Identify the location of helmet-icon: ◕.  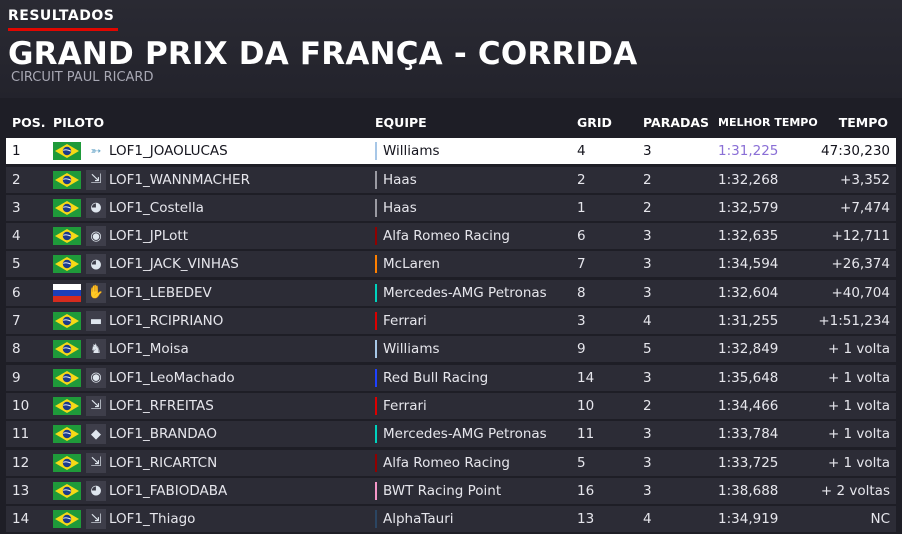
(96, 490).